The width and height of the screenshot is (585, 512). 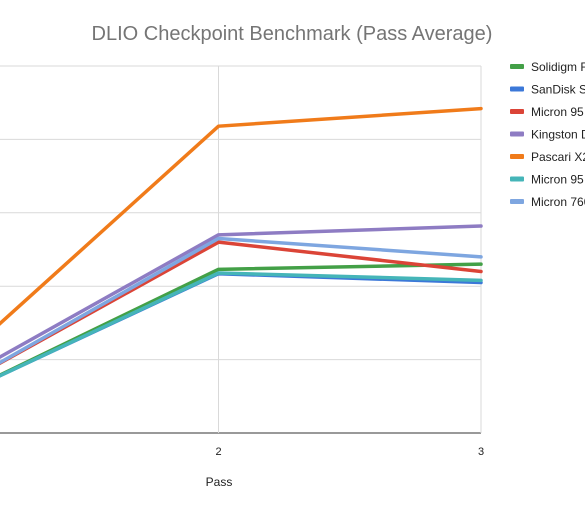 I want to click on x-tick-label: 3, so click(x=481, y=452).